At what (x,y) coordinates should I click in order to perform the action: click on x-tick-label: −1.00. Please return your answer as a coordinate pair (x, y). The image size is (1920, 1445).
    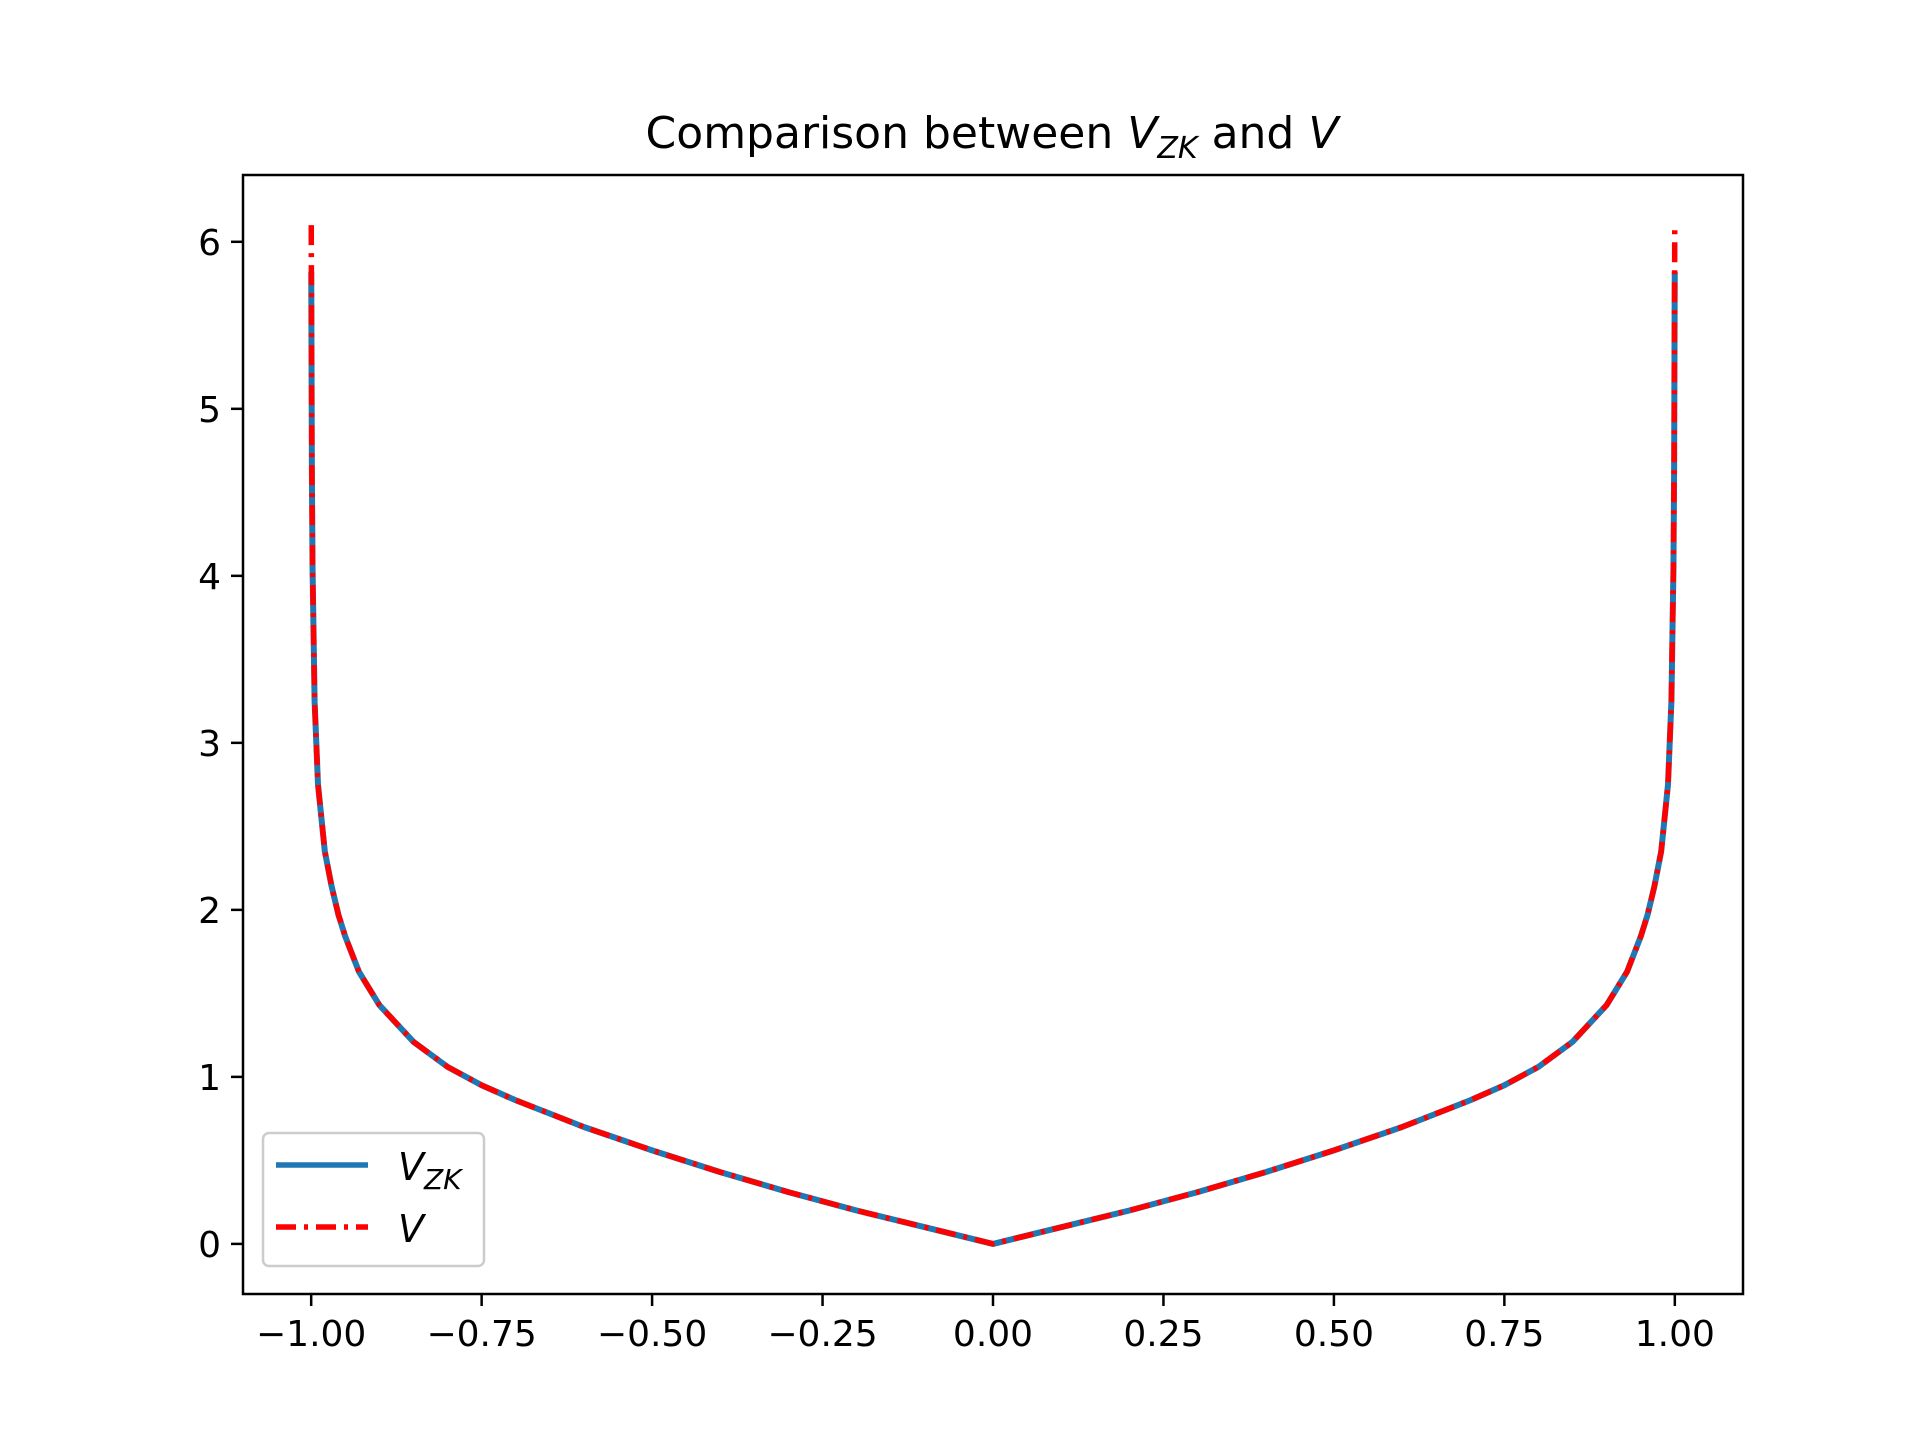
    Looking at the image, I should click on (311, 1334).